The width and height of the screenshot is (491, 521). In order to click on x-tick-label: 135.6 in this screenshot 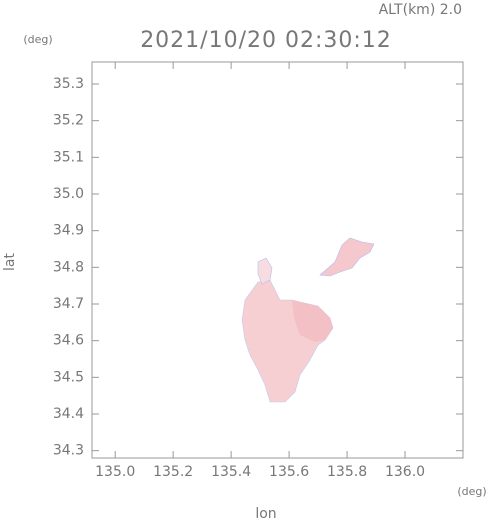, I will do `click(289, 472)`.